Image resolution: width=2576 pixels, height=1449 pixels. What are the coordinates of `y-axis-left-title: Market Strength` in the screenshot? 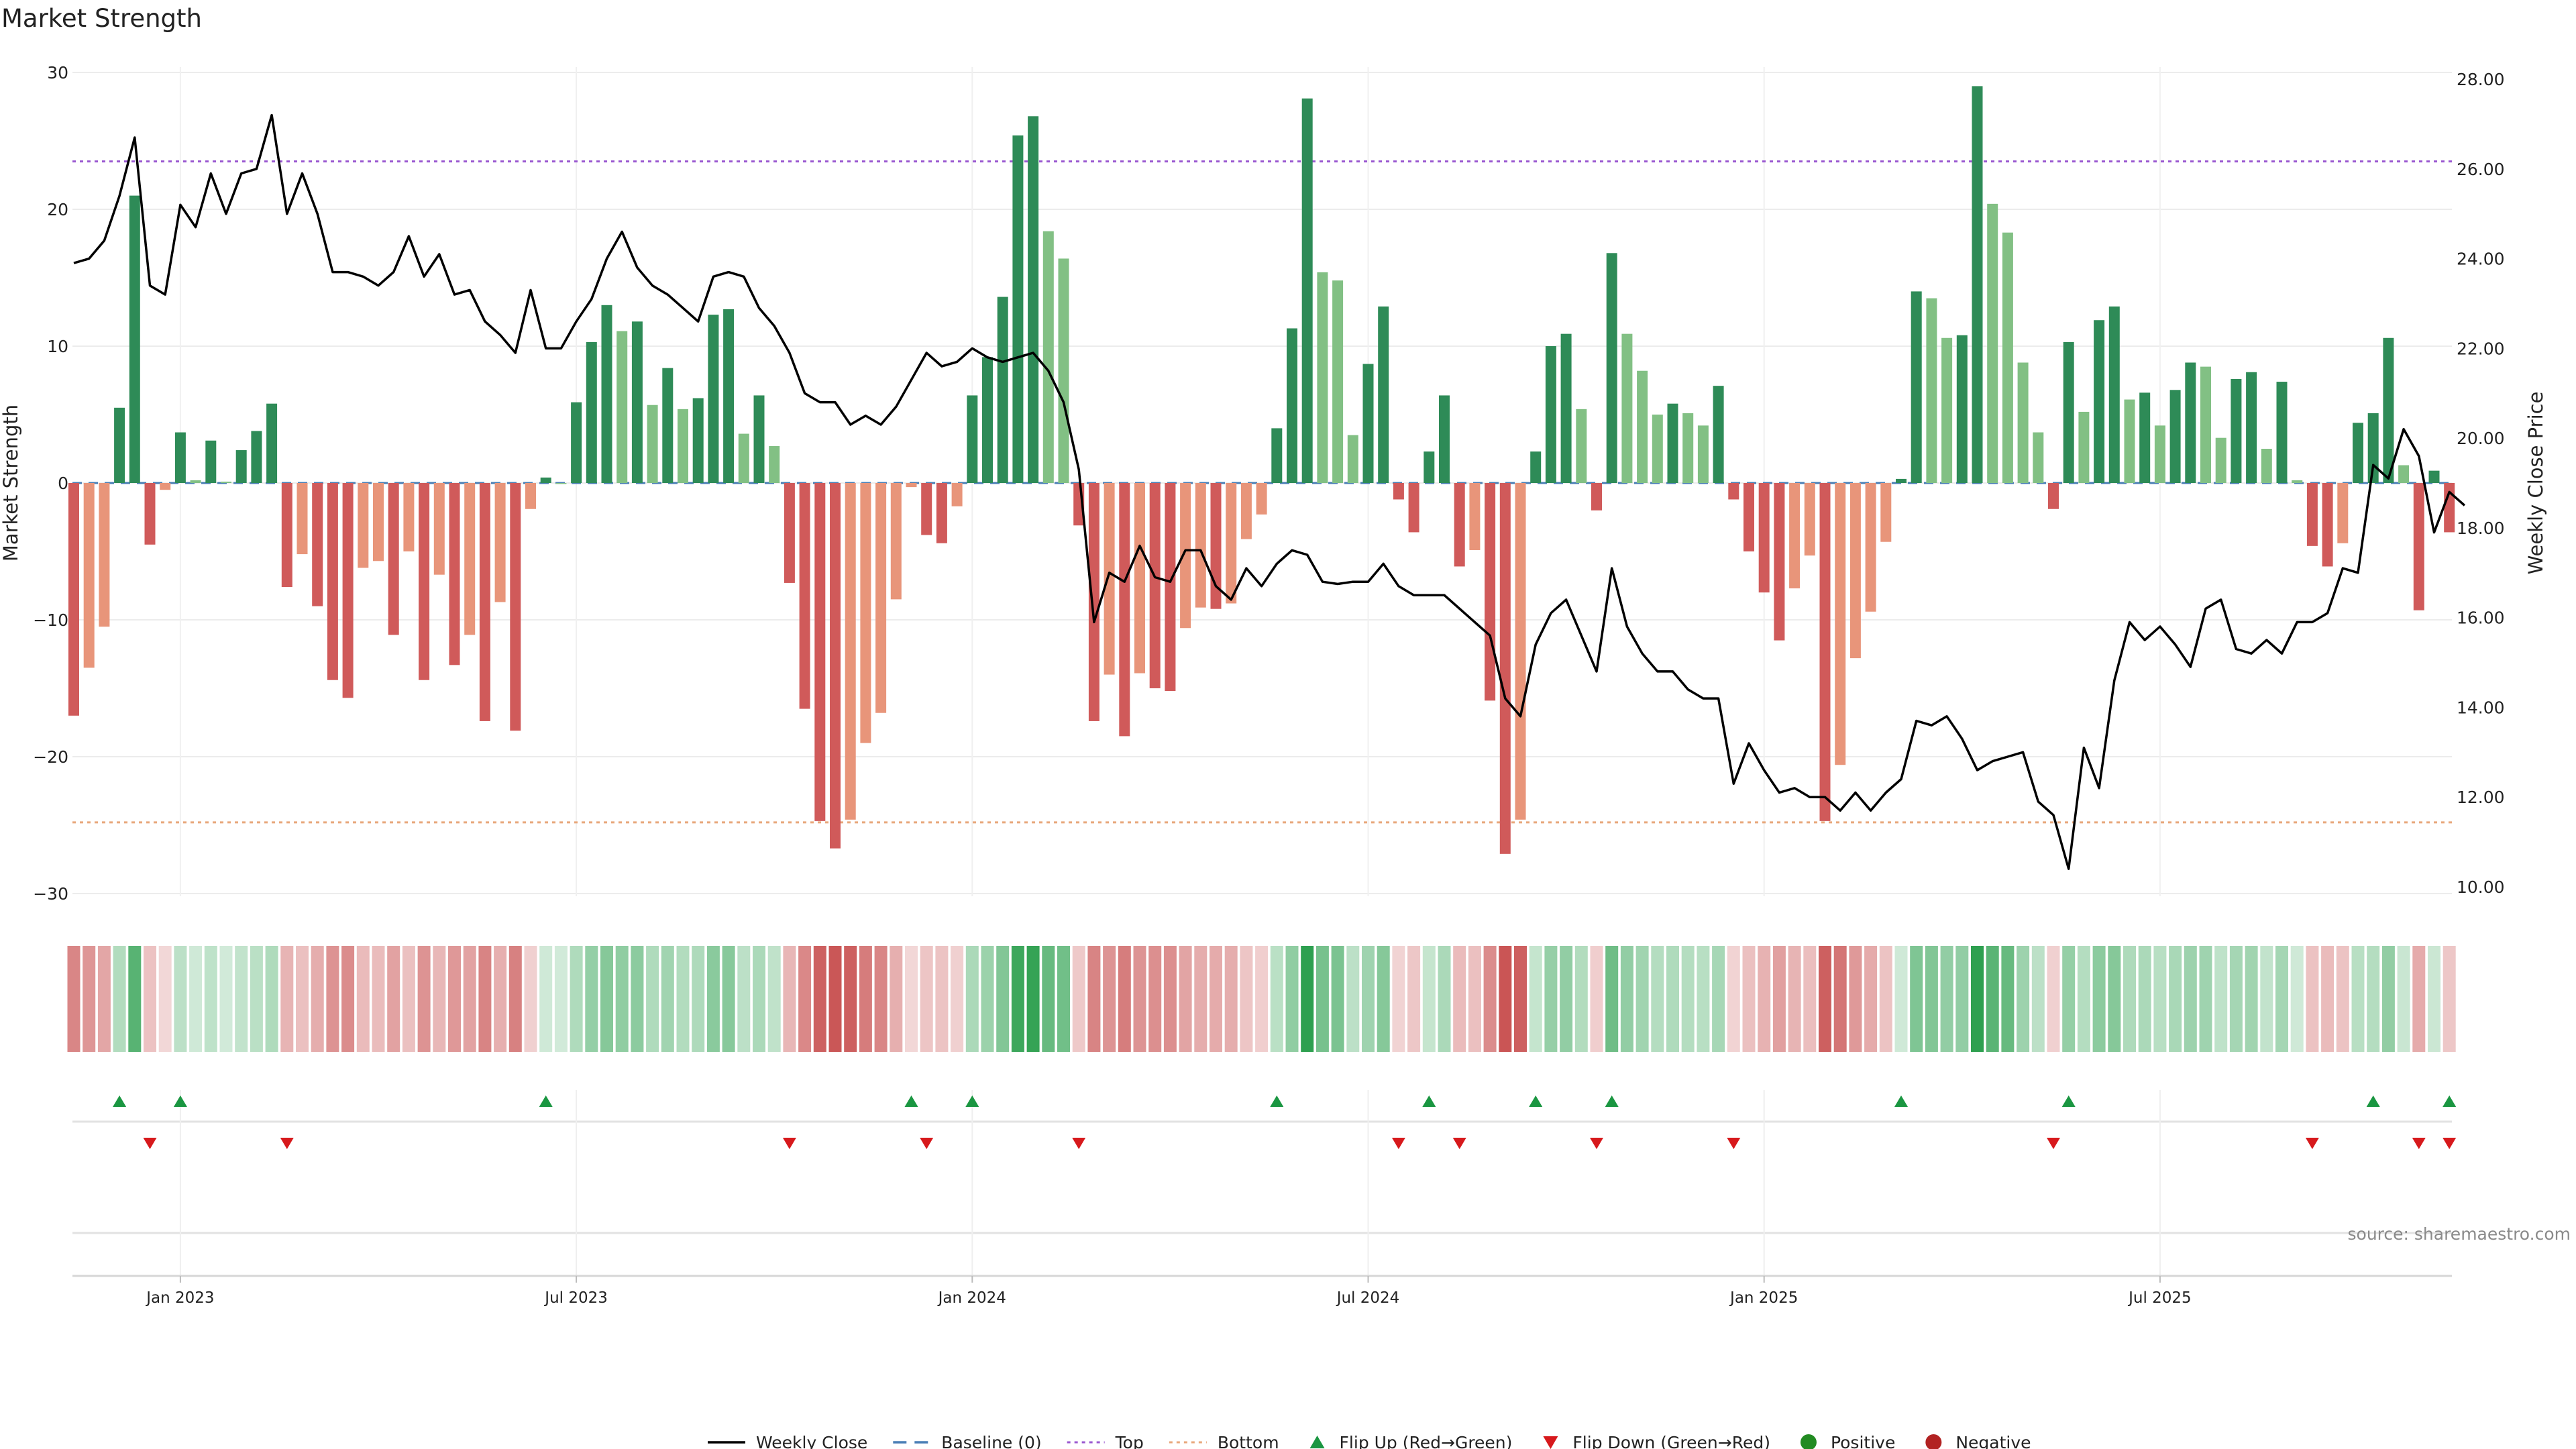 It's located at (11, 483).